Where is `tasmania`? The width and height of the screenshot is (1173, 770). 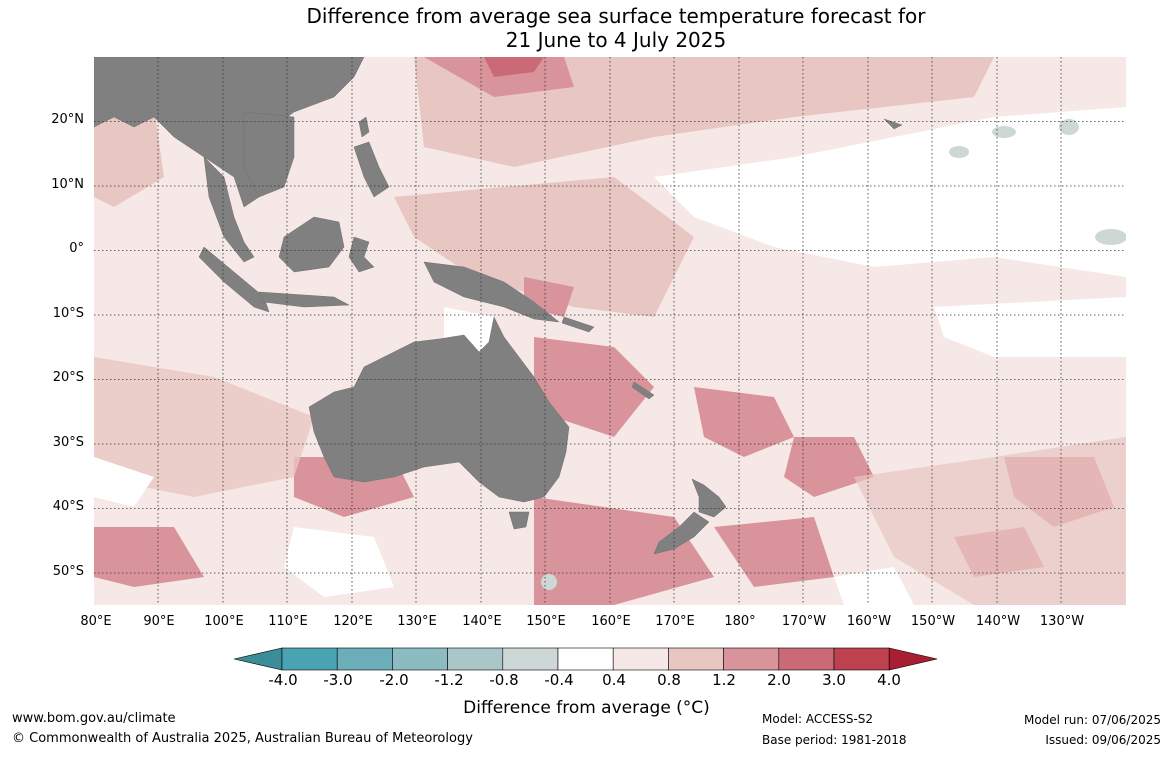
tasmania is located at coordinates (519, 520).